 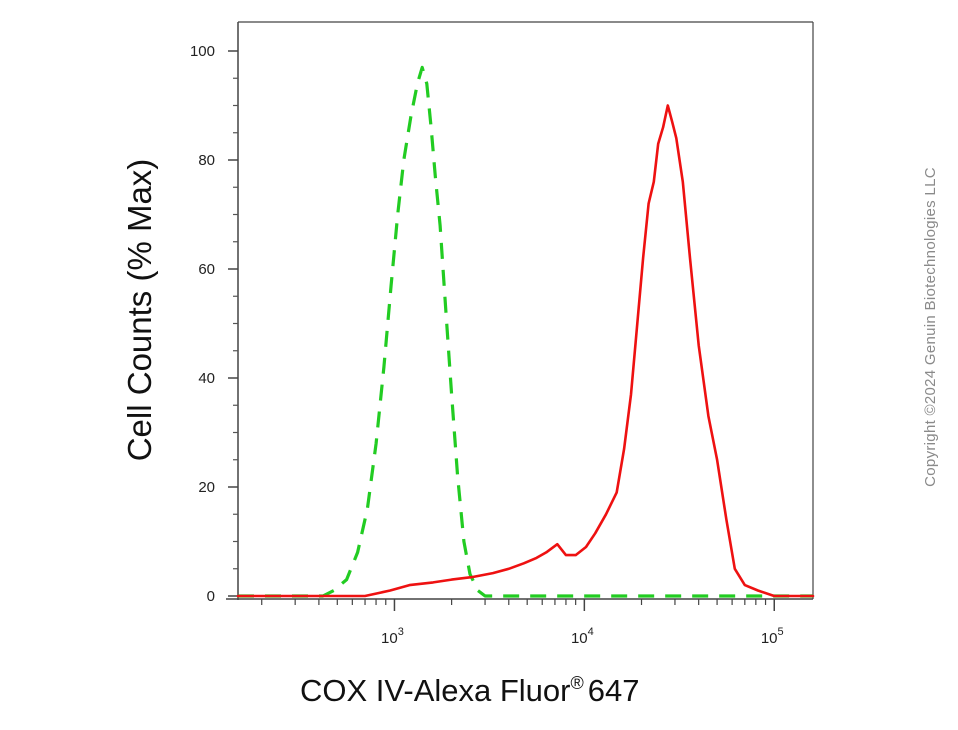 I want to click on x-axis-ticks: 10³ 10⁴ 10⁵, so click(x=522, y=623).